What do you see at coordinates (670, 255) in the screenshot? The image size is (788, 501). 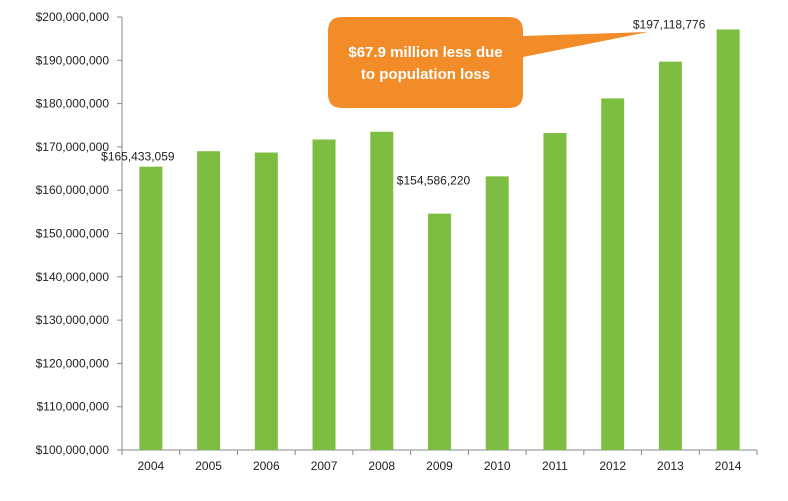 I see `bar-2013` at bounding box center [670, 255].